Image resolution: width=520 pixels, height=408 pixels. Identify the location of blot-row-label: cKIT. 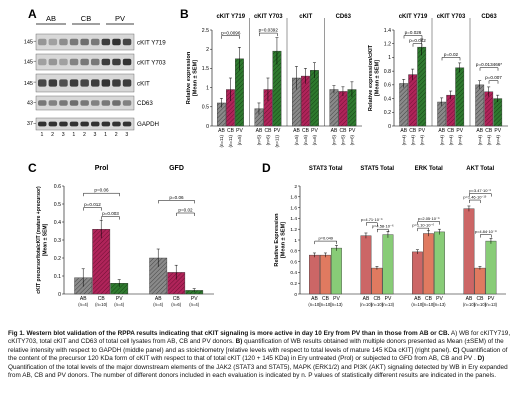
(143, 84).